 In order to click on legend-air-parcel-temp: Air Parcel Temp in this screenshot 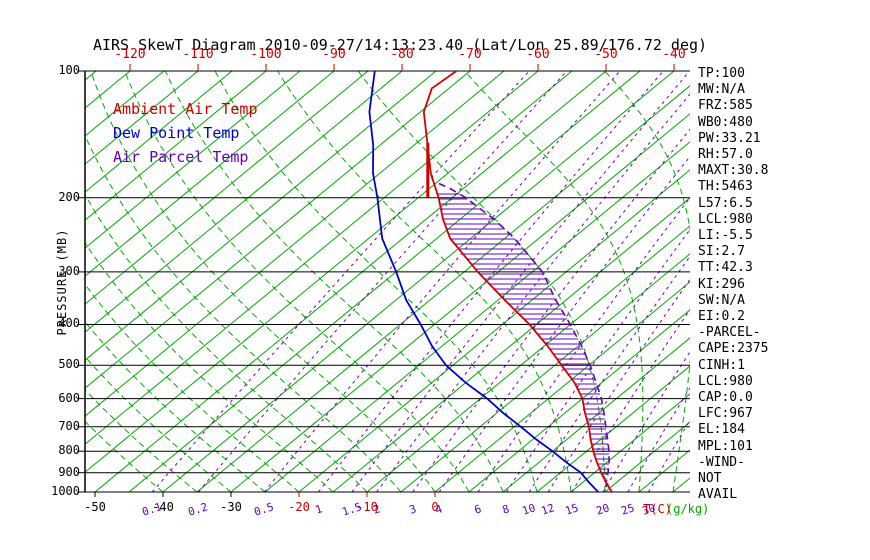, I will do `click(181, 157)`.